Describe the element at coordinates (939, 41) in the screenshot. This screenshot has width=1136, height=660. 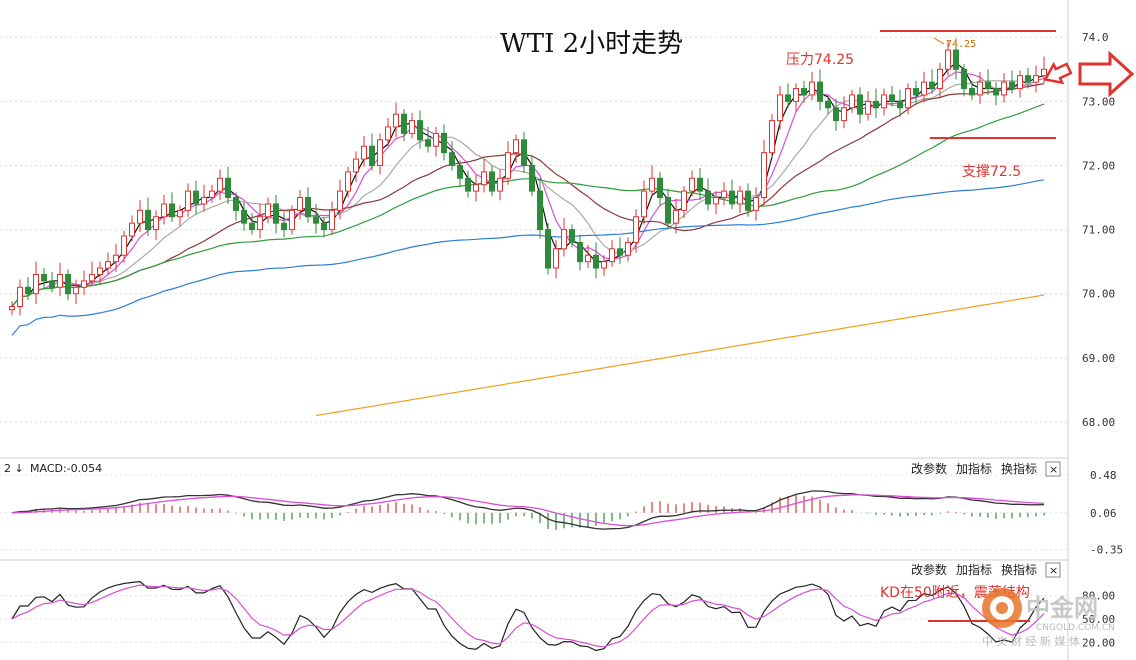
I see `high-marker-pointer` at that location.